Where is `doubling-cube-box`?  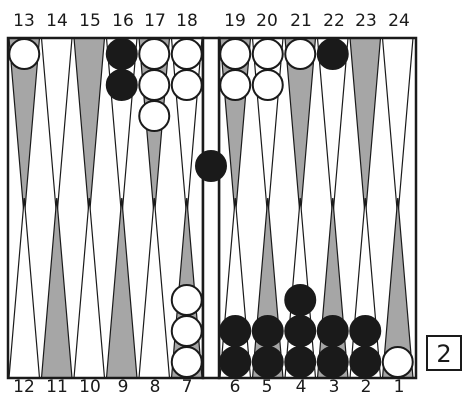 doubling-cube-box is located at coordinates (444, 353).